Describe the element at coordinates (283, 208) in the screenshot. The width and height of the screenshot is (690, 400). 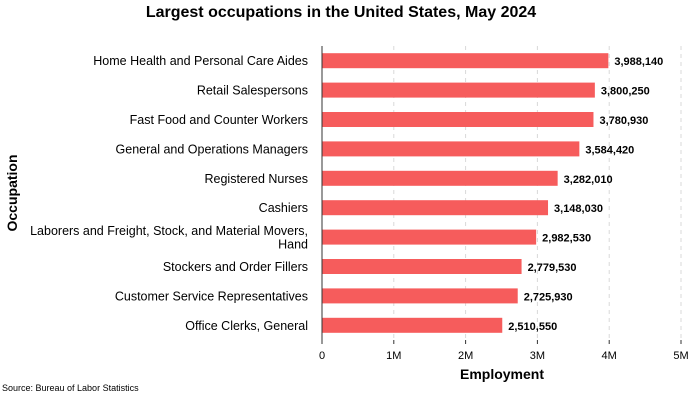
I see `category-label: Cashiers` at that location.